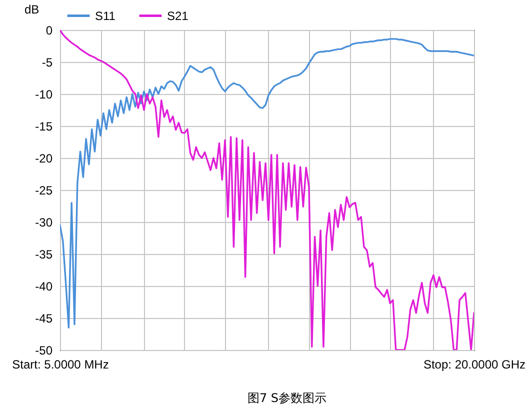  What do you see at coordinates (49, 31) in the screenshot?
I see `y-tick-label: 0` at bounding box center [49, 31].